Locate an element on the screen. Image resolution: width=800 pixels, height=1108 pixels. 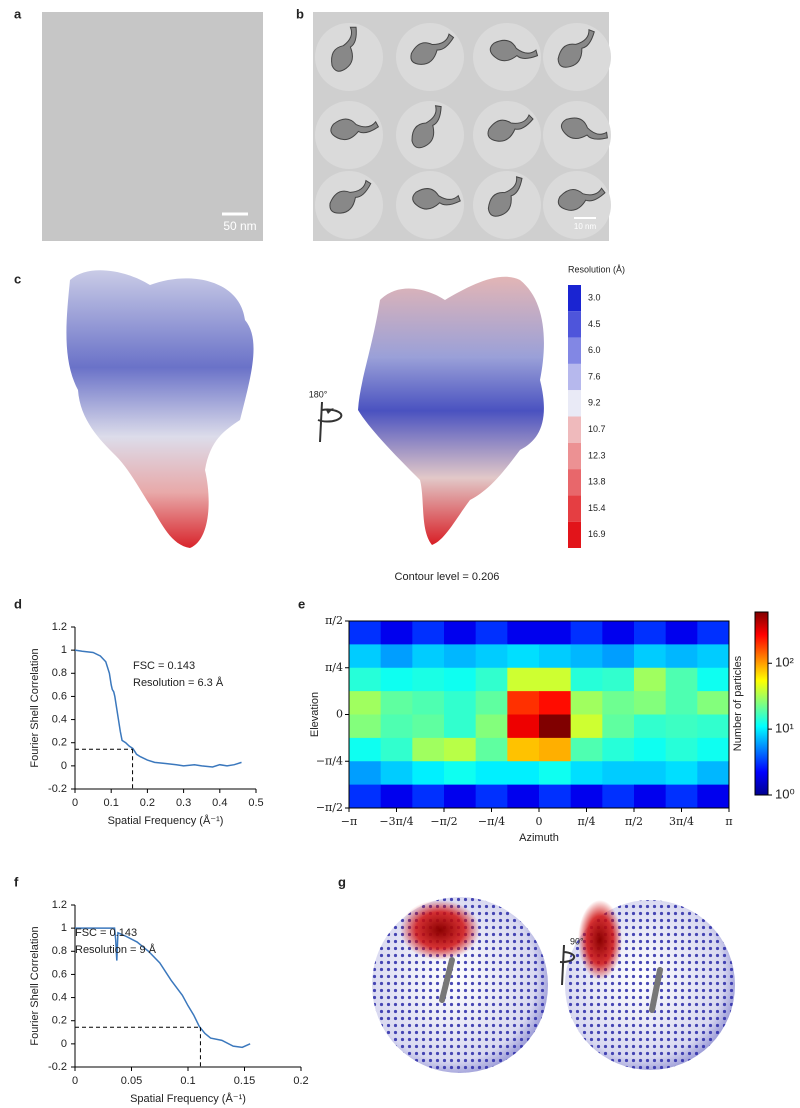
contour-label: Contour level = 0.206 is located at coordinates (447, 577).